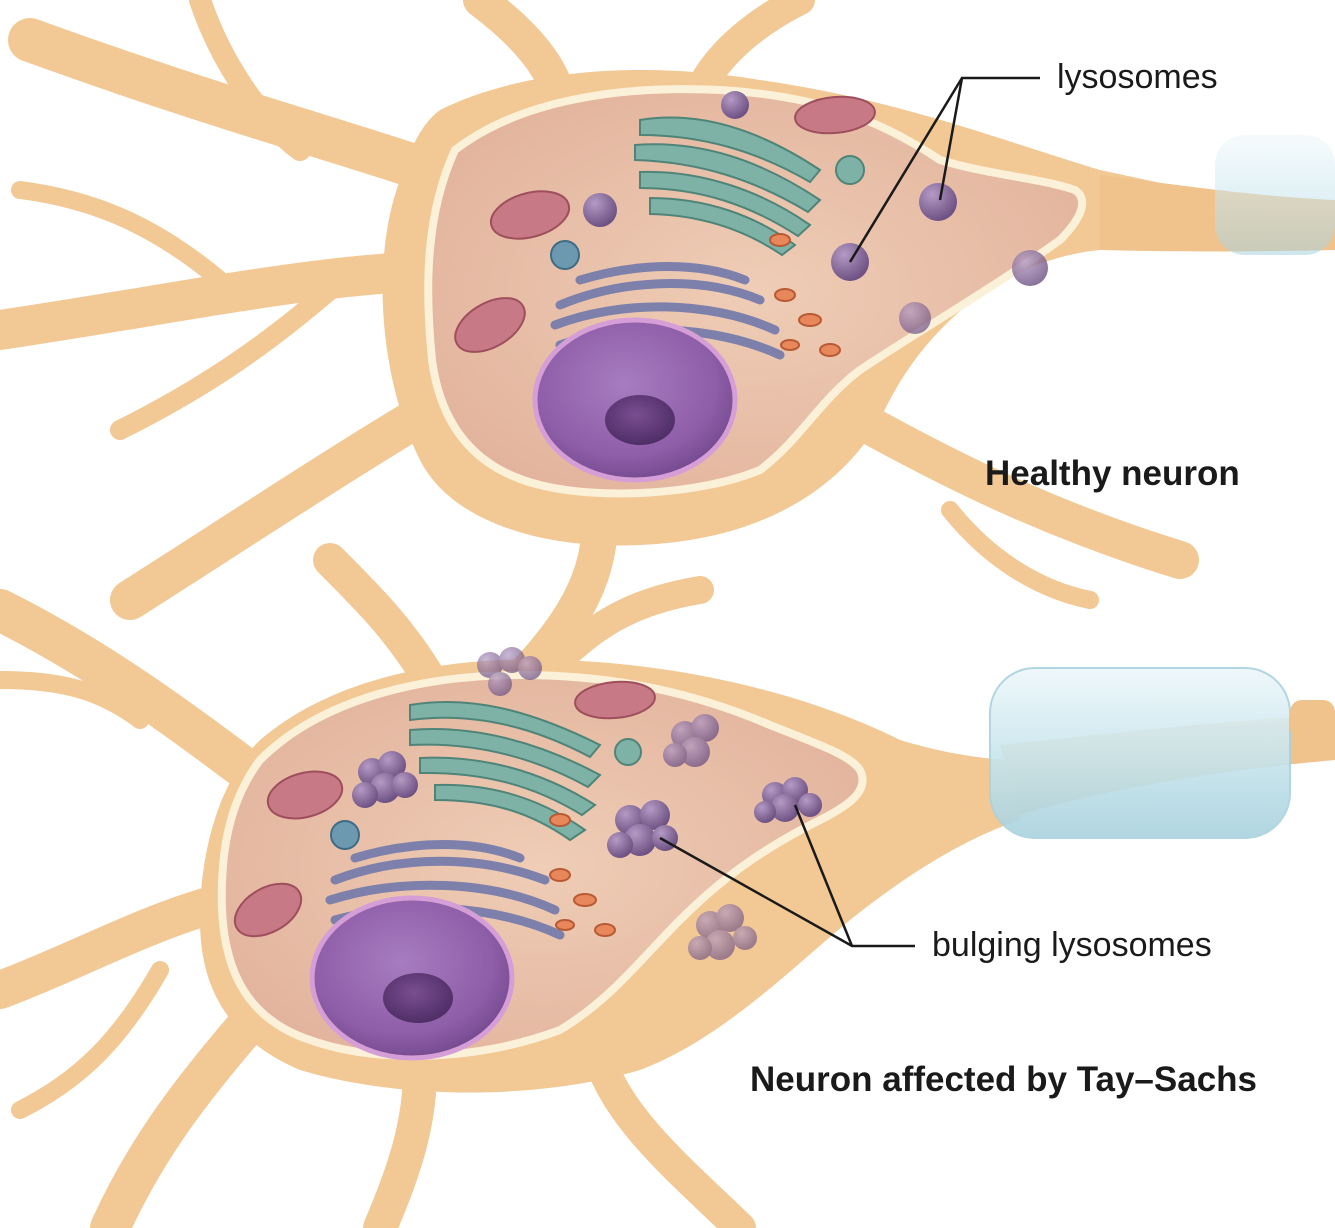  I want to click on healthy-axon-myelin, so click(1275, 195).